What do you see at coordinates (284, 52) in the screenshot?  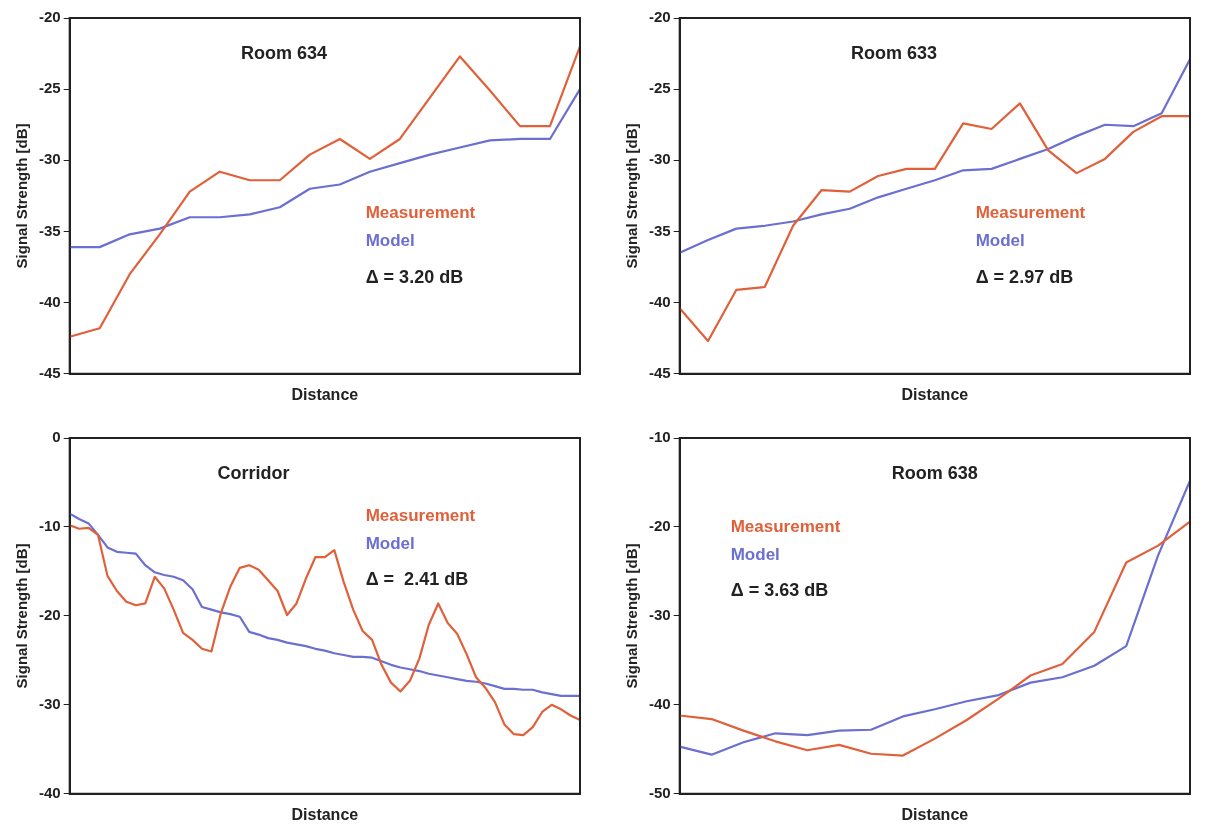 I see `text: Room 634` at bounding box center [284, 52].